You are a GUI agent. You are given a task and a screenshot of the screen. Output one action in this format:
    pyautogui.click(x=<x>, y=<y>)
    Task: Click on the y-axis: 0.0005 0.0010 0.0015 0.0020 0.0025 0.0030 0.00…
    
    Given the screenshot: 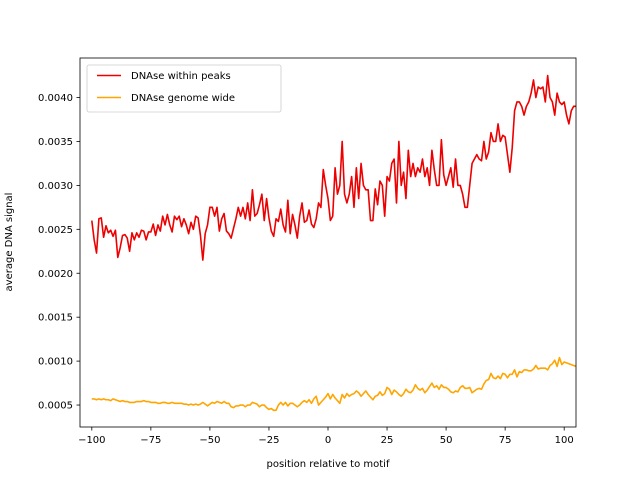 What is the action you would take?
    pyautogui.click(x=59, y=252)
    